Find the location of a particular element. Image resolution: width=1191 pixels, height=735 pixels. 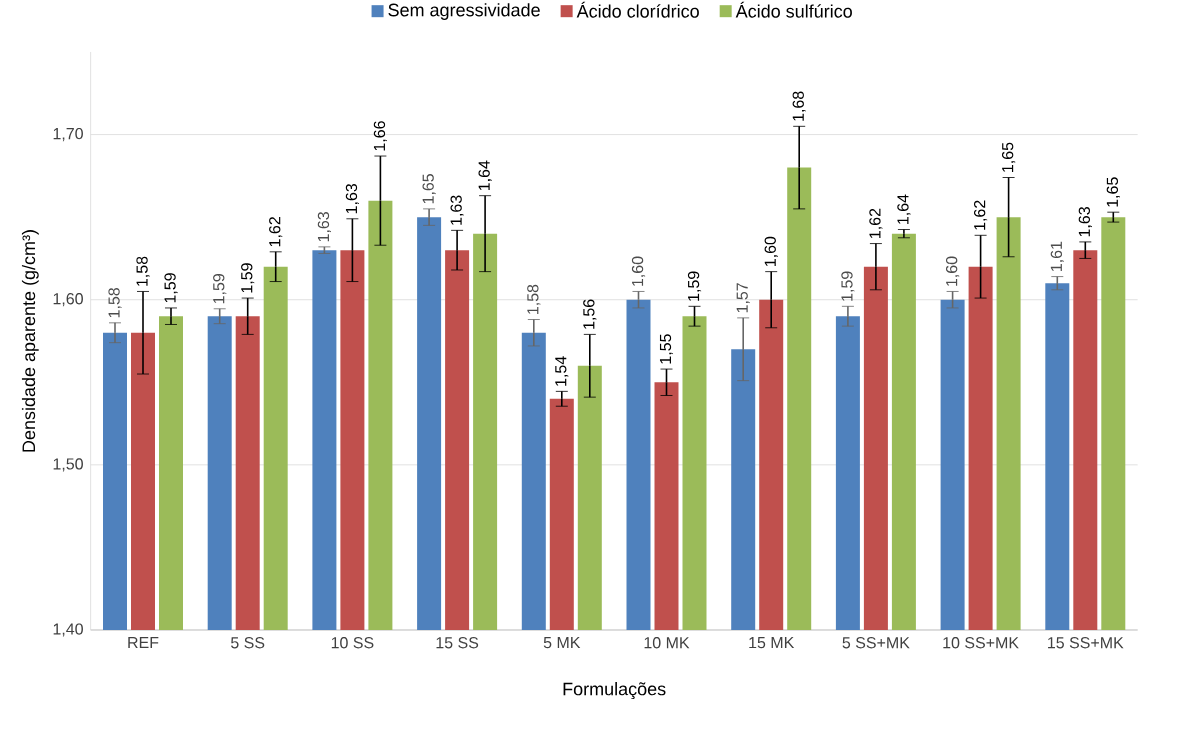

data-label: 1,55 is located at coordinates (666, 349).